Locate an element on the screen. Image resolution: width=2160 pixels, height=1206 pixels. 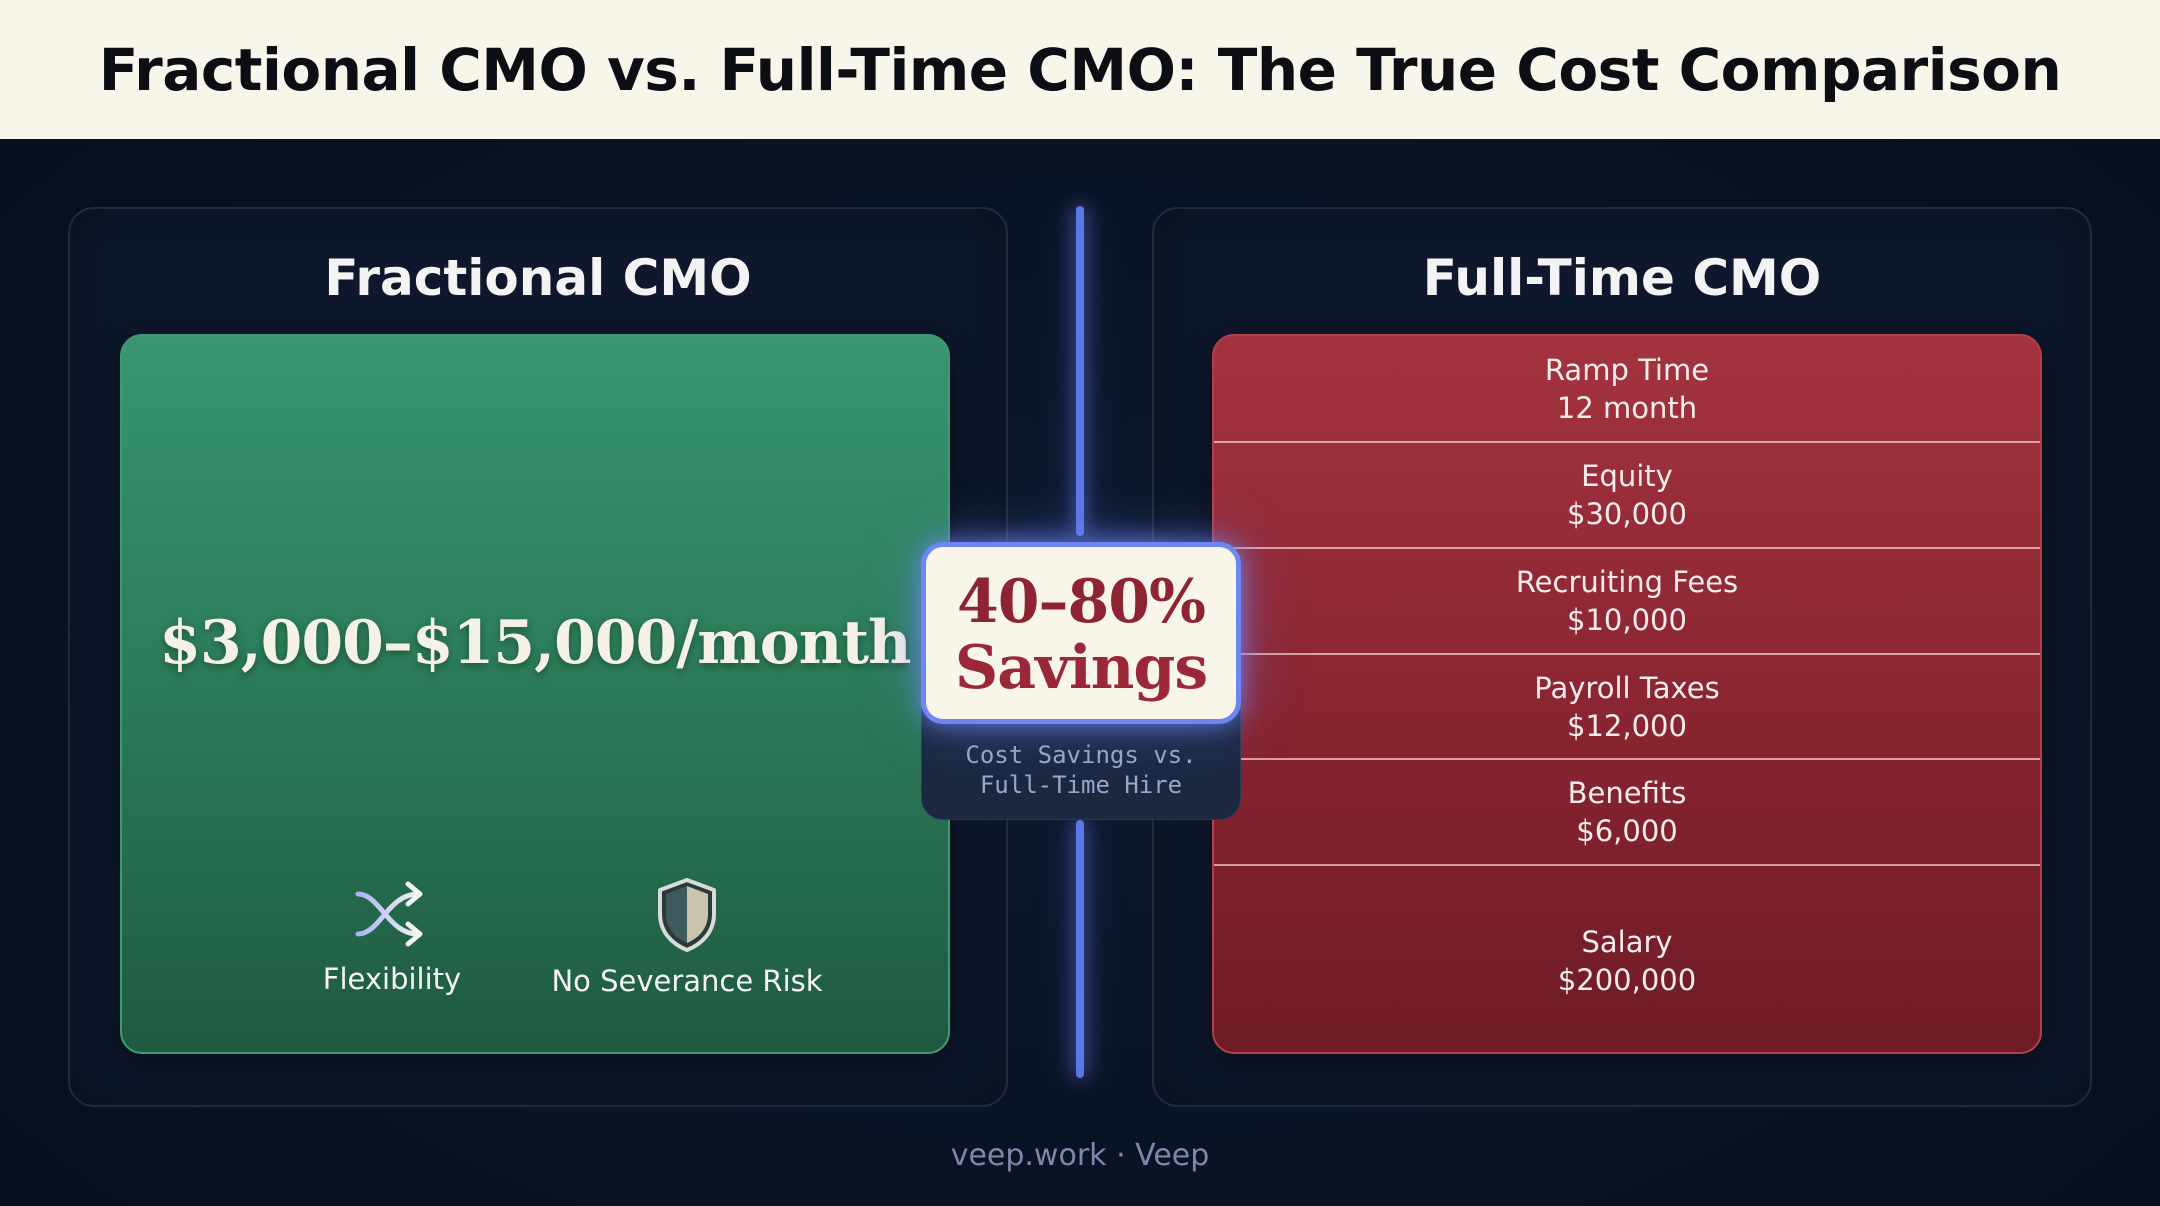
cost-value: $10,000 is located at coordinates (1627, 620).